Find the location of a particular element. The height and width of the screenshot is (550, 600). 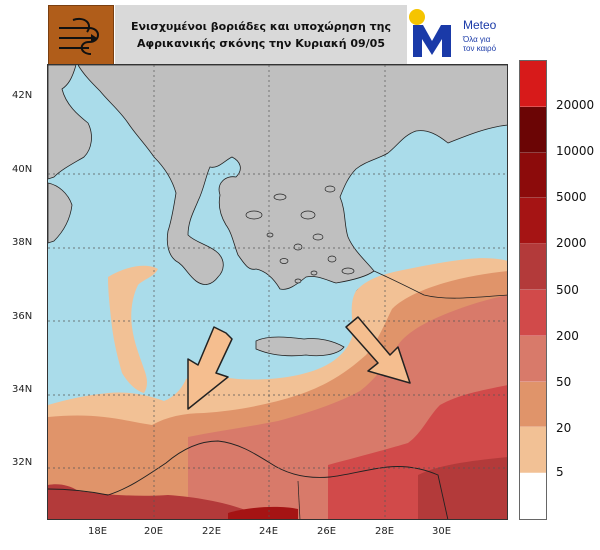

meteo-m-sun-logo is located at coordinates (430, 33).